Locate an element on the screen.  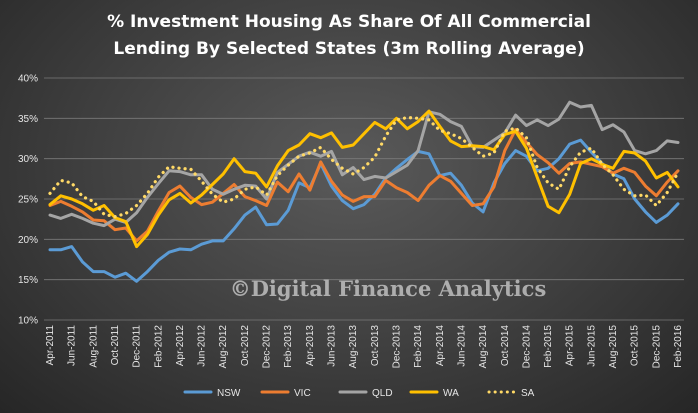
x-tick-label: Oct-2014 is located at coordinates (505, 346).